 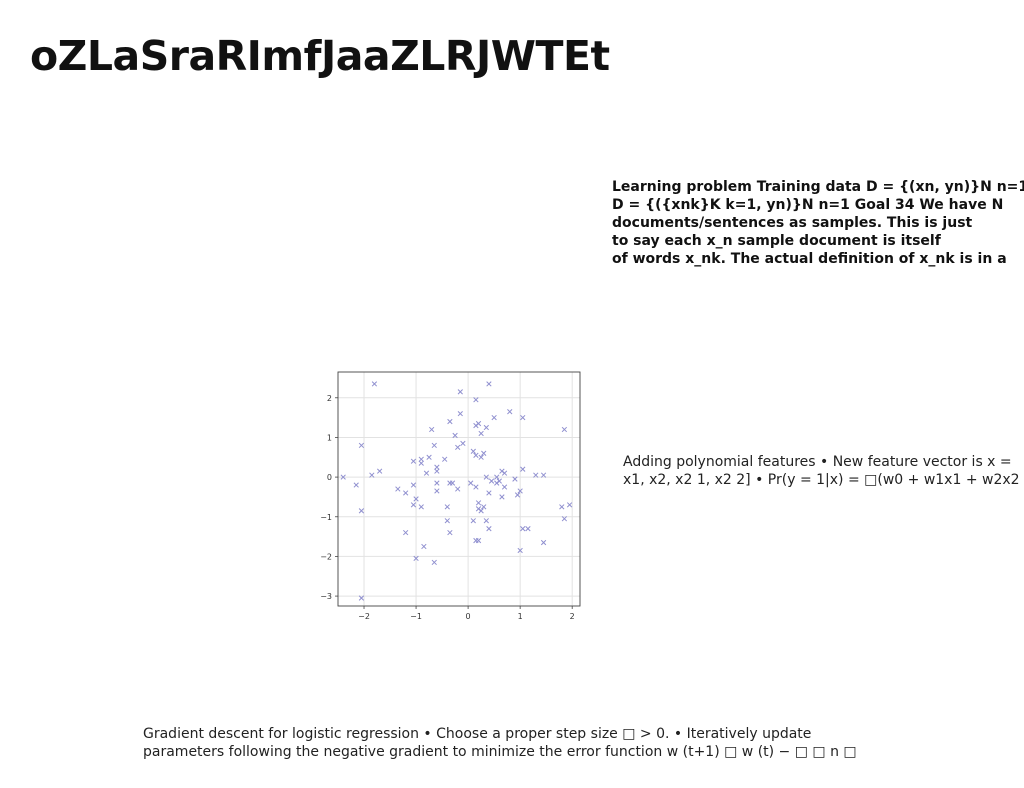 I want to click on x-tick-label: 1, so click(x=520, y=616).